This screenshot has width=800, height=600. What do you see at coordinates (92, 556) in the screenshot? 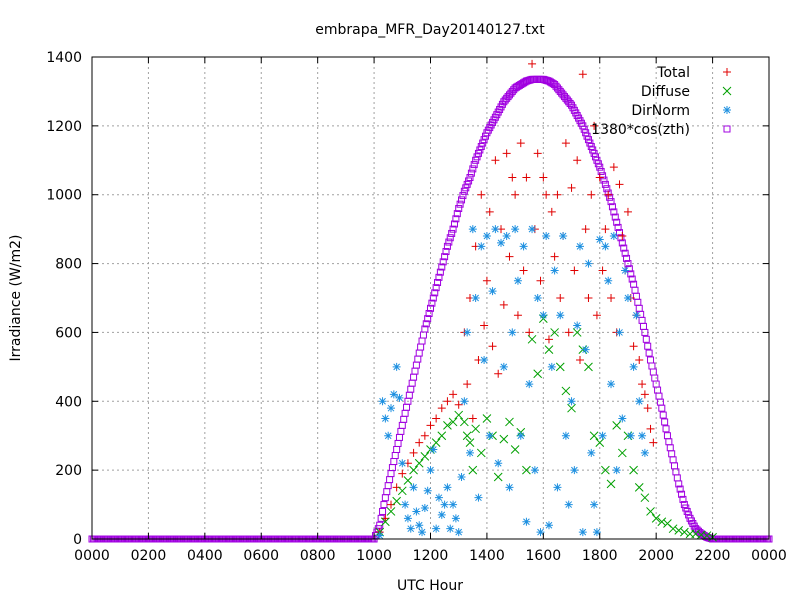
I see `x-tick-label: 0000` at bounding box center [92, 556].